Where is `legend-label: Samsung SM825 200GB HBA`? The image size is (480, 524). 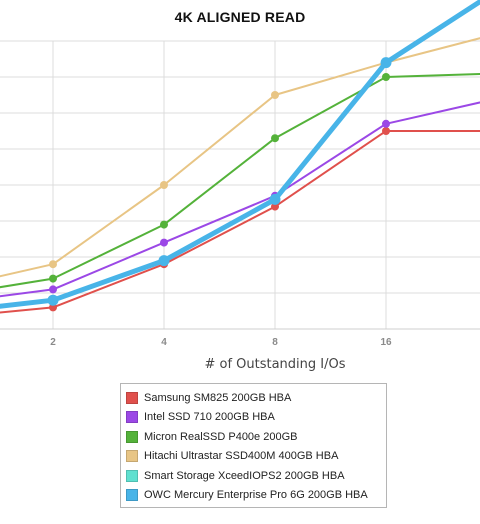
legend-label: Samsung SM825 200GB HBA is located at coordinates (218, 397).